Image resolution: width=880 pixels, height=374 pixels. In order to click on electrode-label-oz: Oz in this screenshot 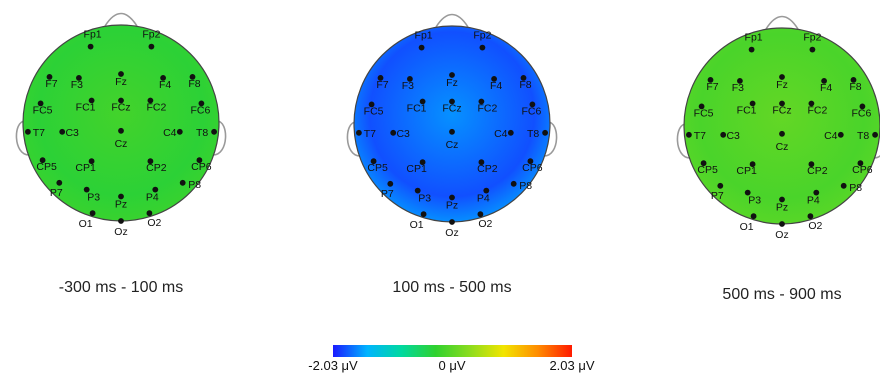, I will do `click(120, 232)`.